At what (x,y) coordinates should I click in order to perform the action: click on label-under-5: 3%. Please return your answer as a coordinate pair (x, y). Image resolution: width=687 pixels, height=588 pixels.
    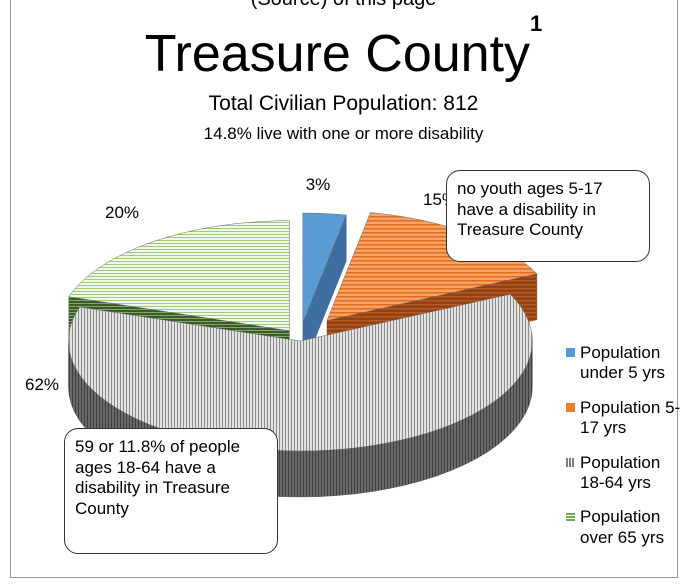
    Looking at the image, I should click on (318, 184).